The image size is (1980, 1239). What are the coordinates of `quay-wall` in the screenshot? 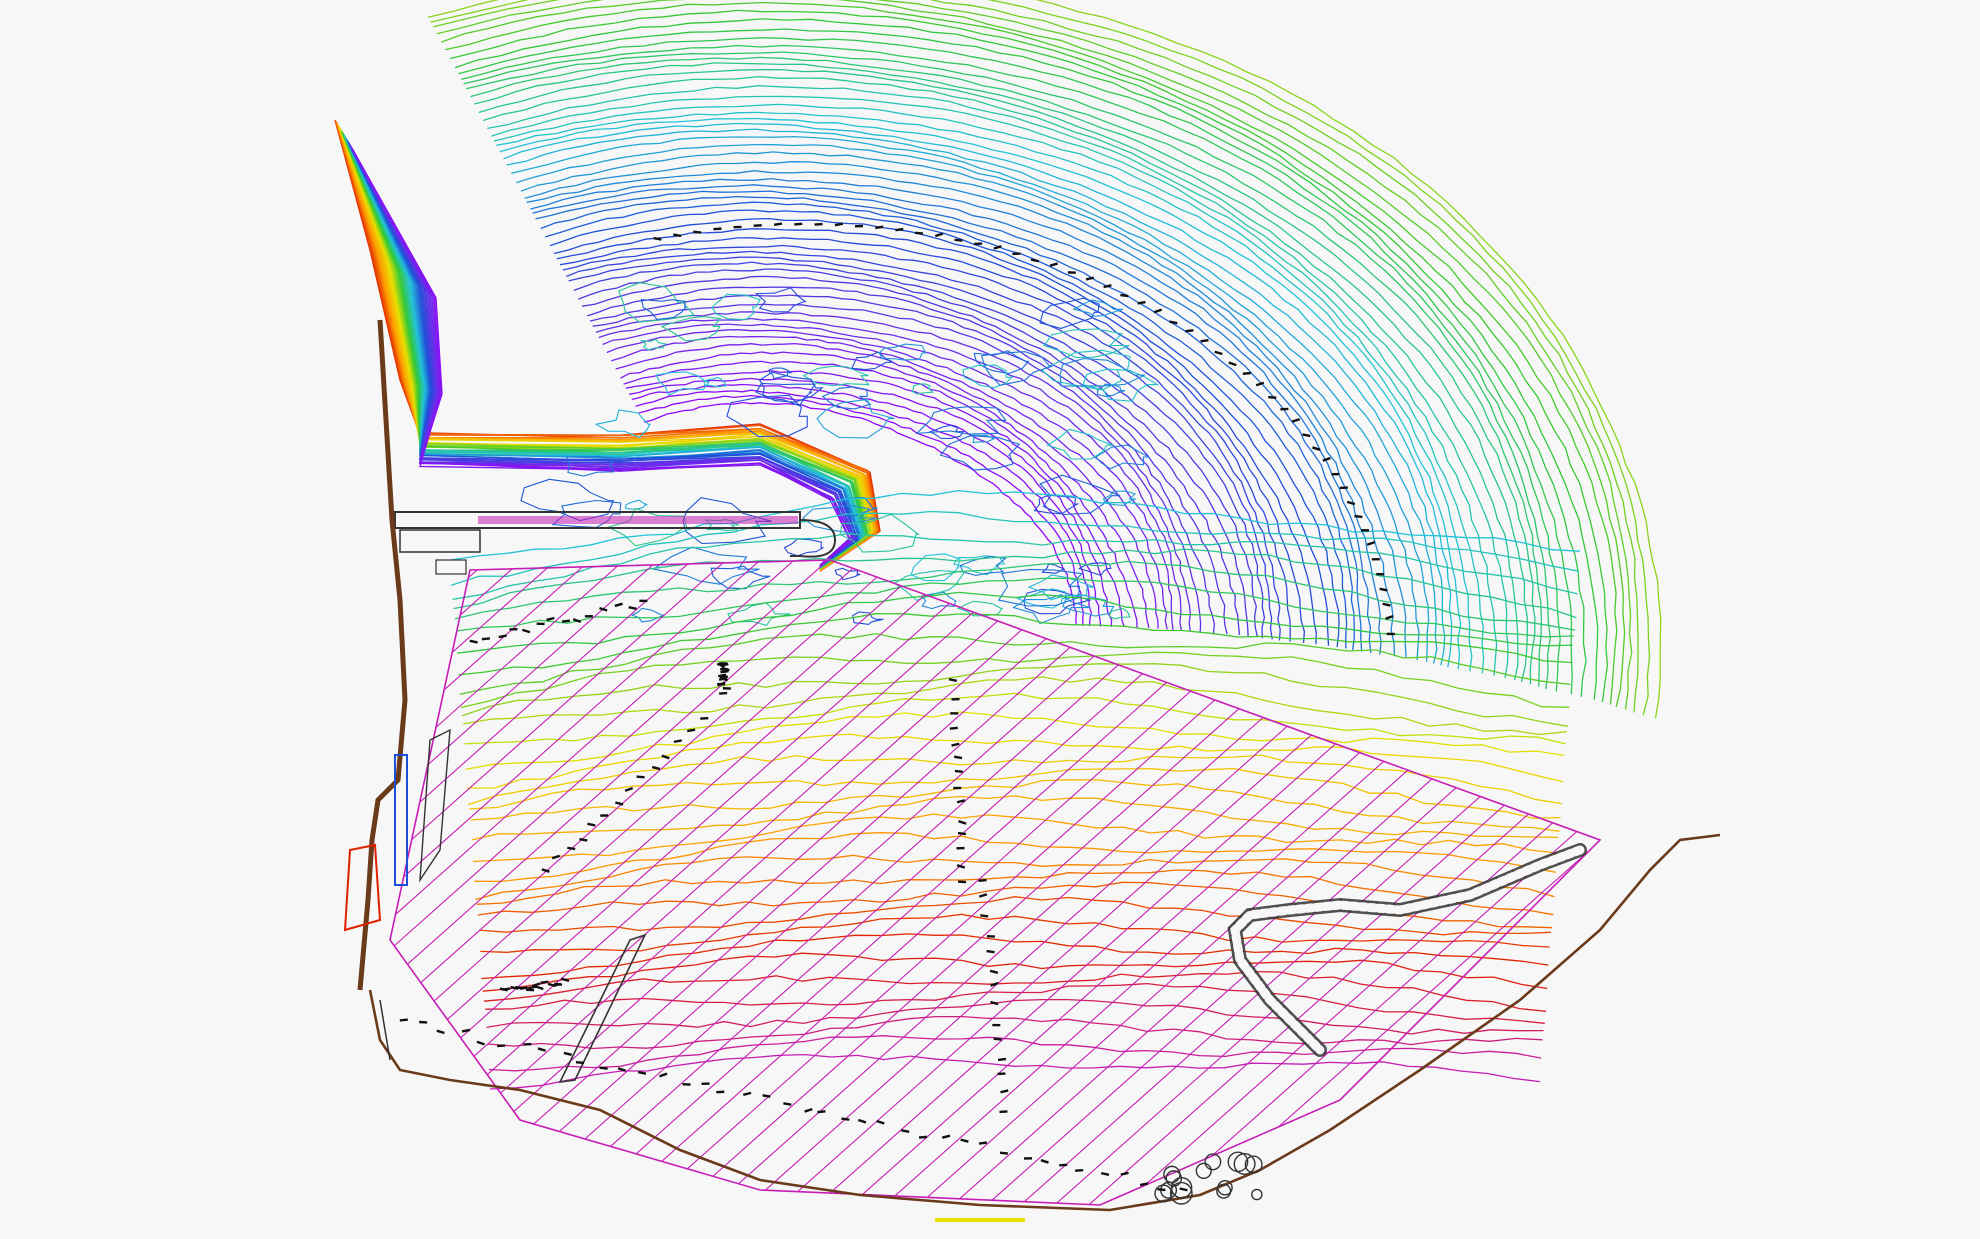 It's located at (401, 820).